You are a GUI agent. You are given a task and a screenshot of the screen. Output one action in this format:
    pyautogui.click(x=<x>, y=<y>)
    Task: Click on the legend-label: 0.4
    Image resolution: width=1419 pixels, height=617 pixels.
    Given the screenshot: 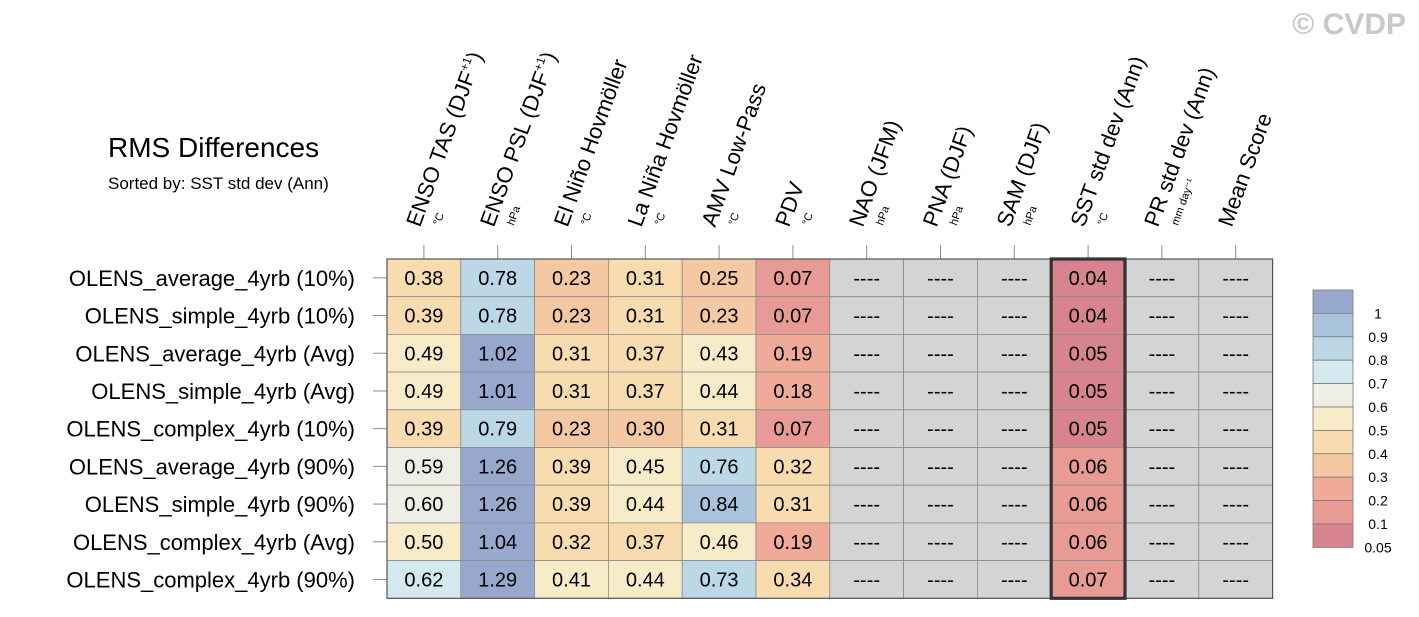 What is the action you would take?
    pyautogui.click(x=1378, y=454)
    